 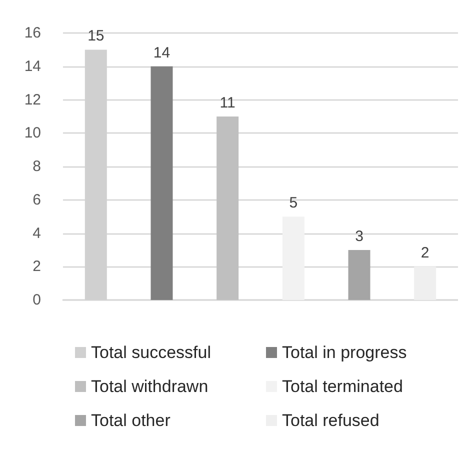 What do you see at coordinates (344, 352) in the screenshot?
I see `legend-label: Total in progress` at bounding box center [344, 352].